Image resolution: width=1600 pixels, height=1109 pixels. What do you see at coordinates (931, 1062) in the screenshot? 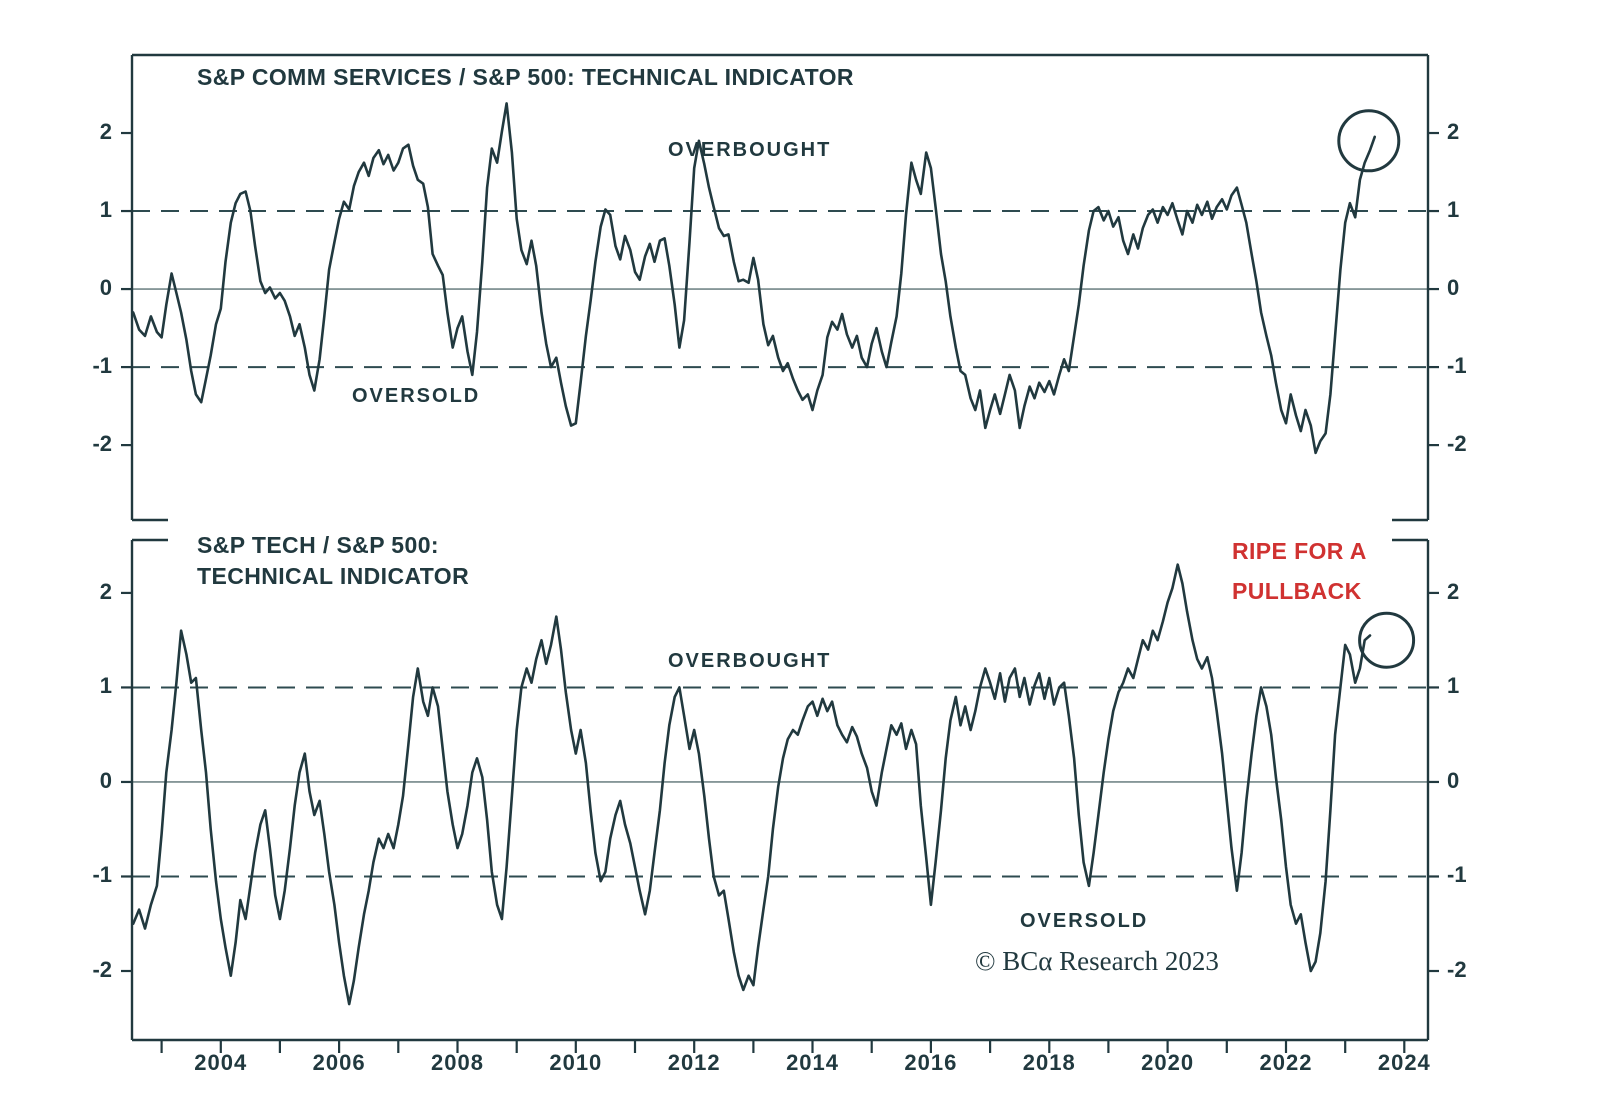
I see `x-tick-label: 2016` at bounding box center [931, 1062].